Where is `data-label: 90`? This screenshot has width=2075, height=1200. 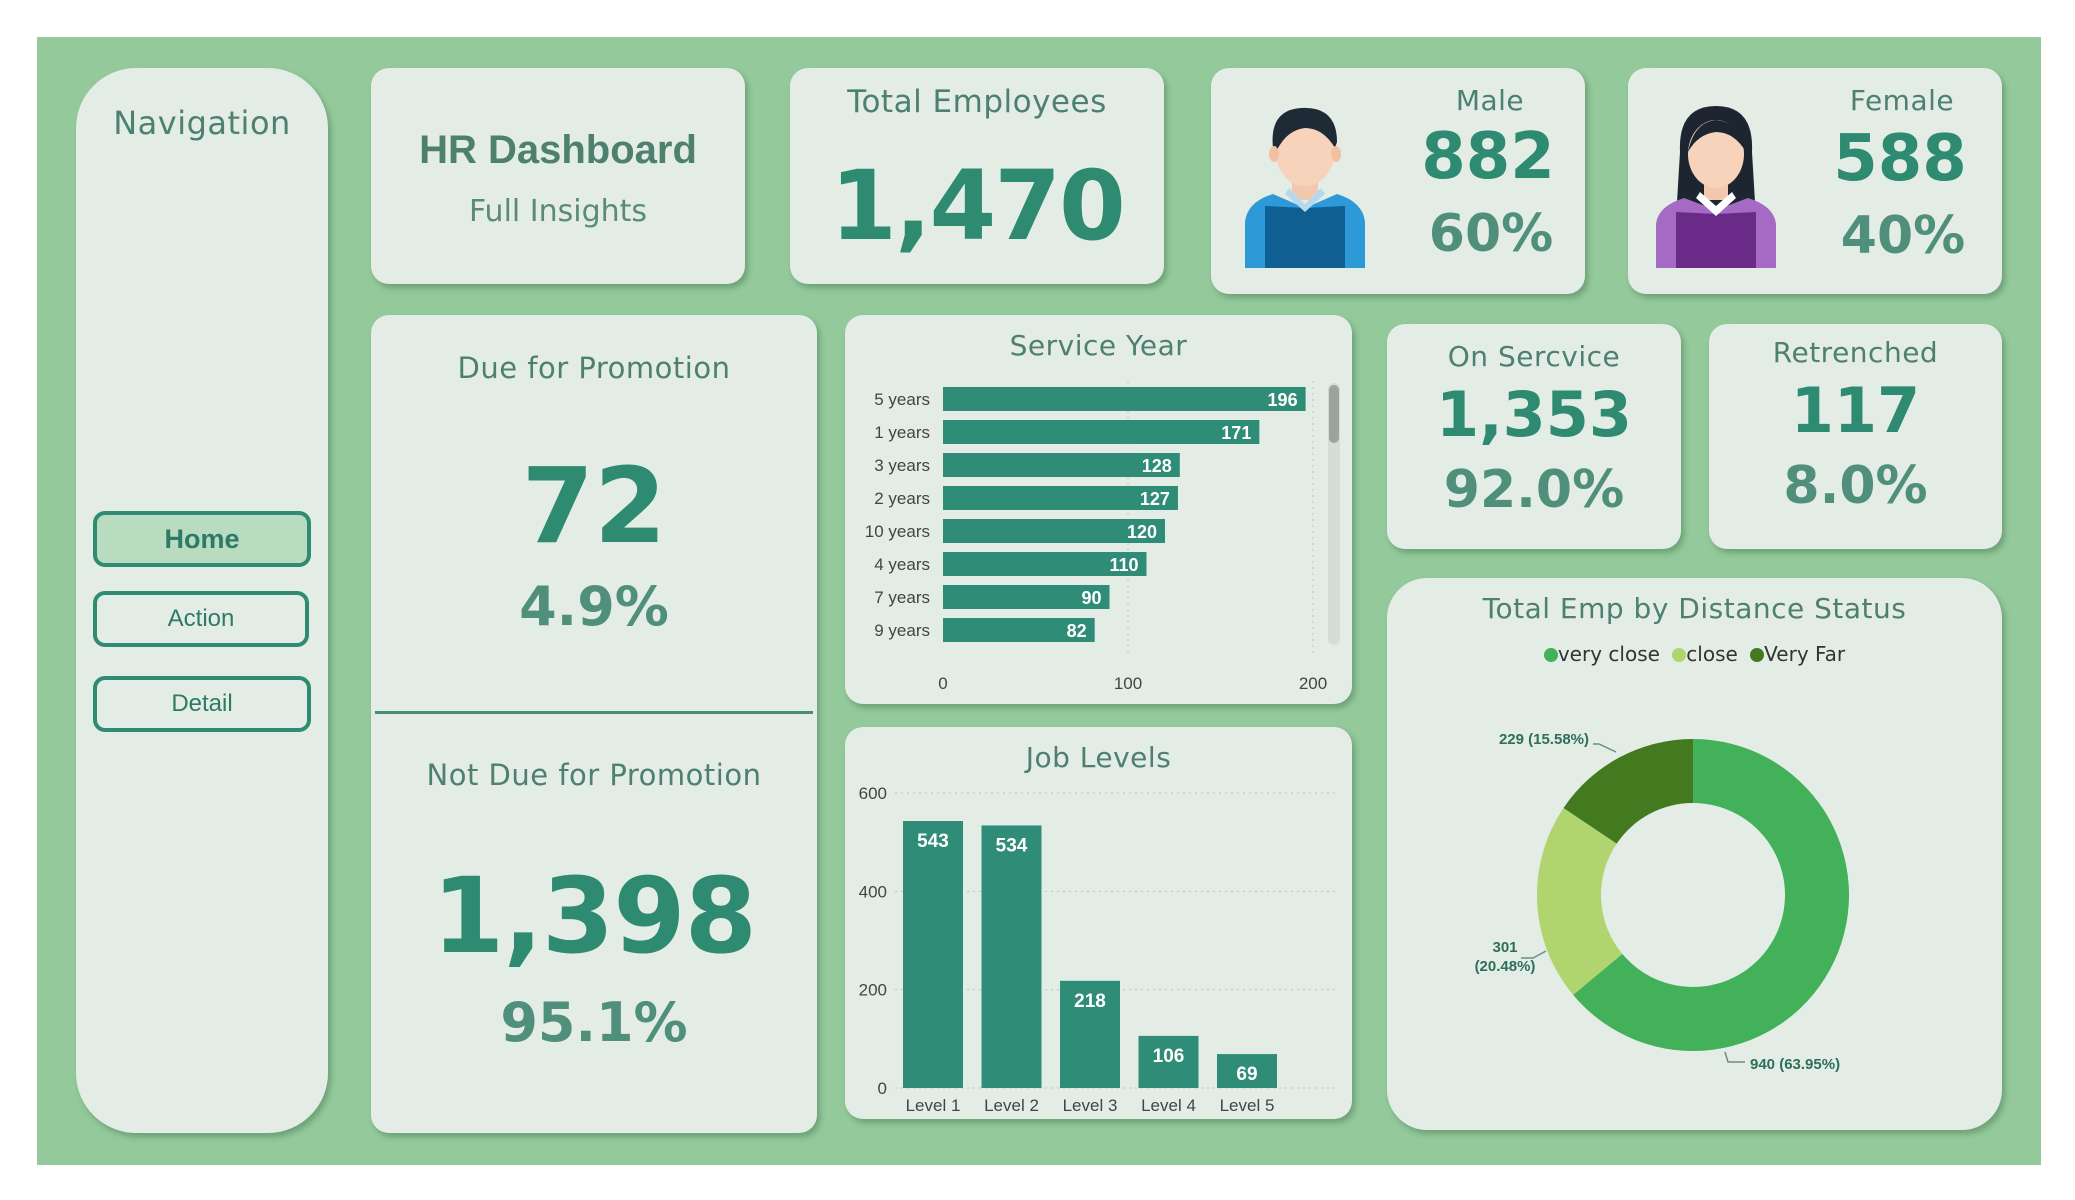 data-label: 90 is located at coordinates (1091, 598).